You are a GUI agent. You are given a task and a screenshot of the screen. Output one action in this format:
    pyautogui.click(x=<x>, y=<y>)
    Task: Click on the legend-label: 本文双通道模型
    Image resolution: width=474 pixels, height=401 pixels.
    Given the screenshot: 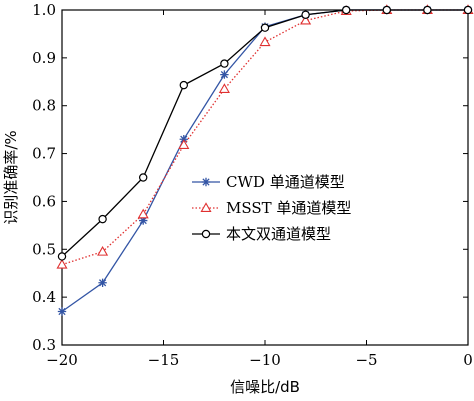 What is the action you would take?
    pyautogui.click(x=278, y=234)
    